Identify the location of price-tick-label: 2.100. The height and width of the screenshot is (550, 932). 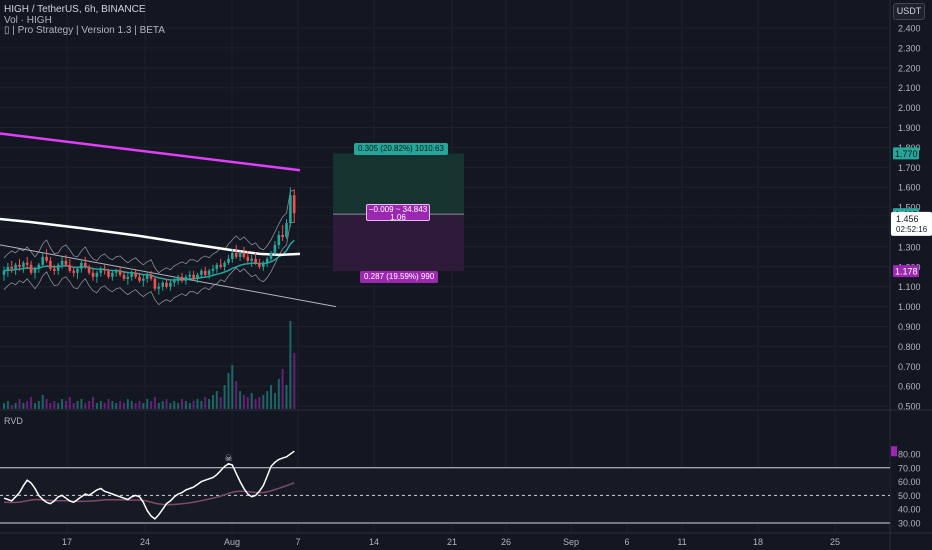
(909, 88).